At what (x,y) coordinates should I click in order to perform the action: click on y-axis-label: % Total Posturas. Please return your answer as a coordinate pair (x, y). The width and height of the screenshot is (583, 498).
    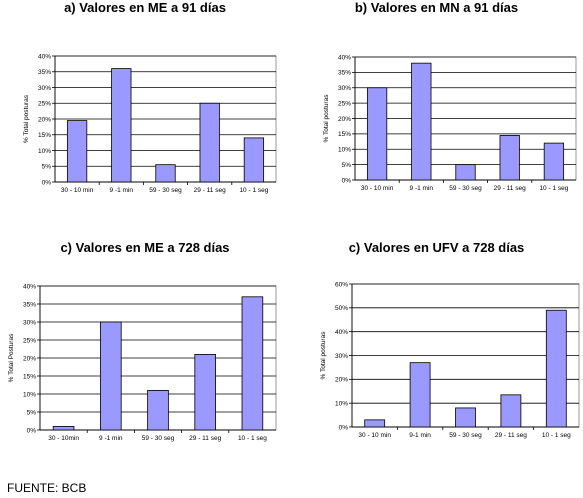
    Looking at the image, I should click on (11, 357).